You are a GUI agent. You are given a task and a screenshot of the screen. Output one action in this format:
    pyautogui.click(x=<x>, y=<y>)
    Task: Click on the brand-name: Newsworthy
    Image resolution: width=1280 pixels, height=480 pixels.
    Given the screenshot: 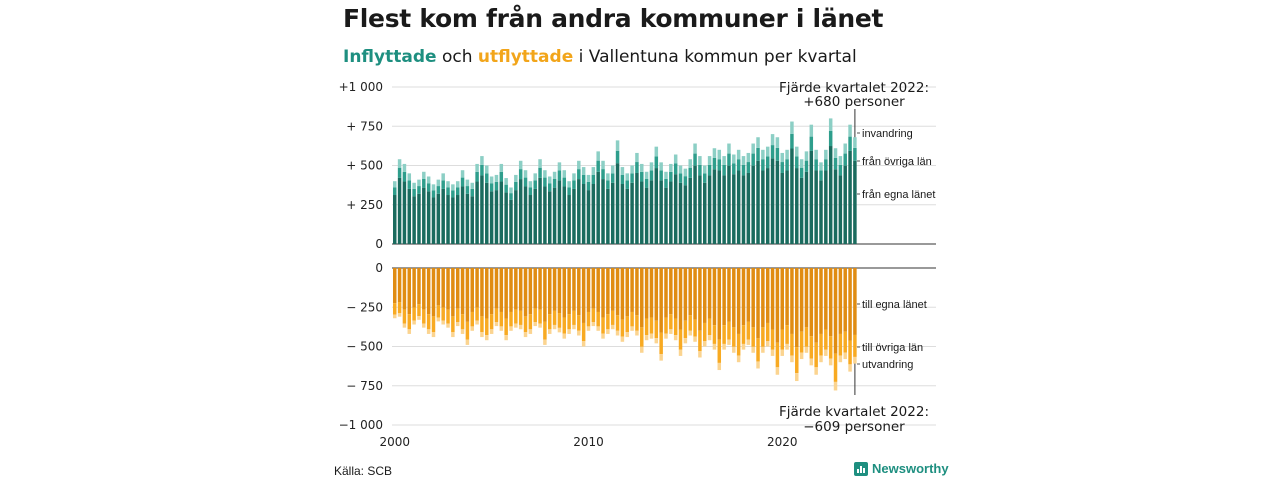 What is the action you would take?
    pyautogui.click(x=910, y=468)
    